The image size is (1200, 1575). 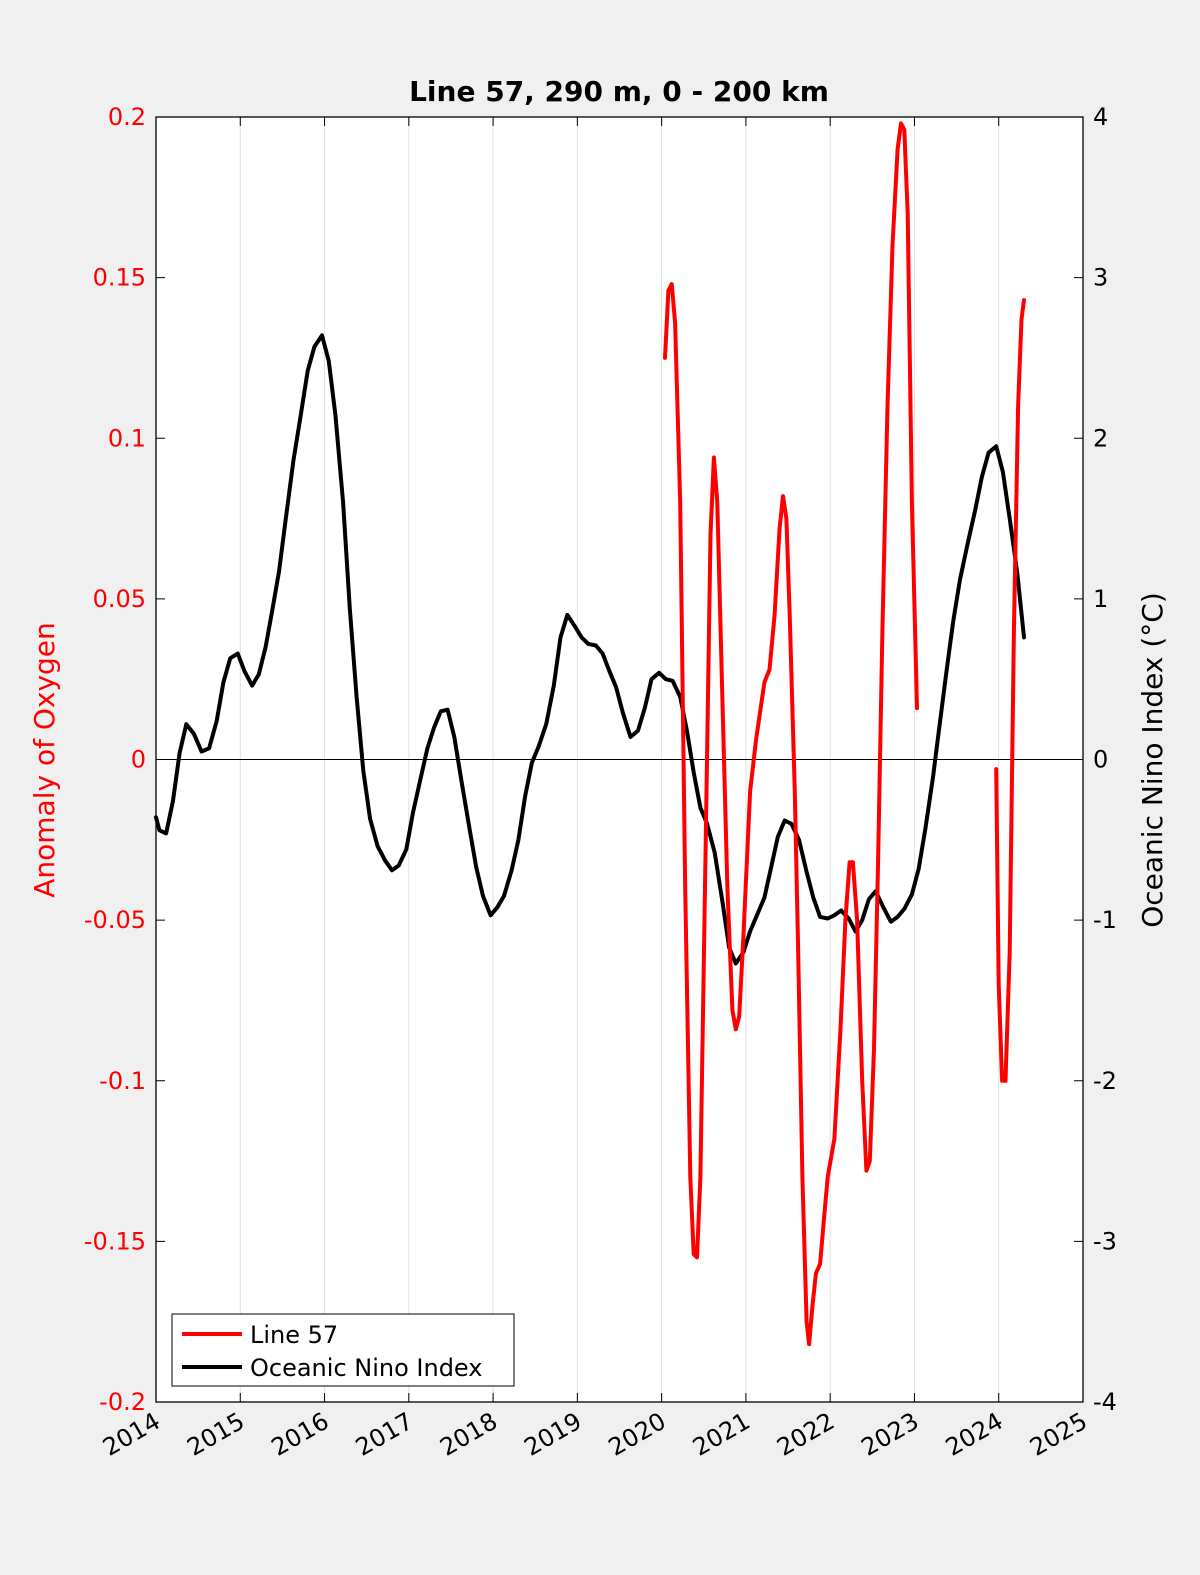 What do you see at coordinates (122, 1402) in the screenshot?
I see `y-left-tick-label: -0.2` at bounding box center [122, 1402].